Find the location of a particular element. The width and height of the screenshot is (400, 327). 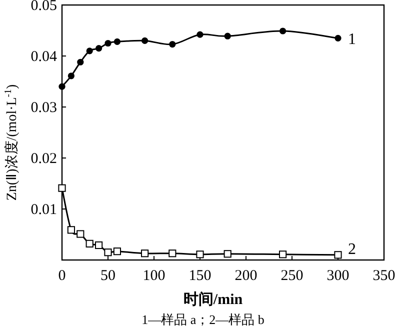

x-tick-label: 0 is located at coordinates (62, 276).